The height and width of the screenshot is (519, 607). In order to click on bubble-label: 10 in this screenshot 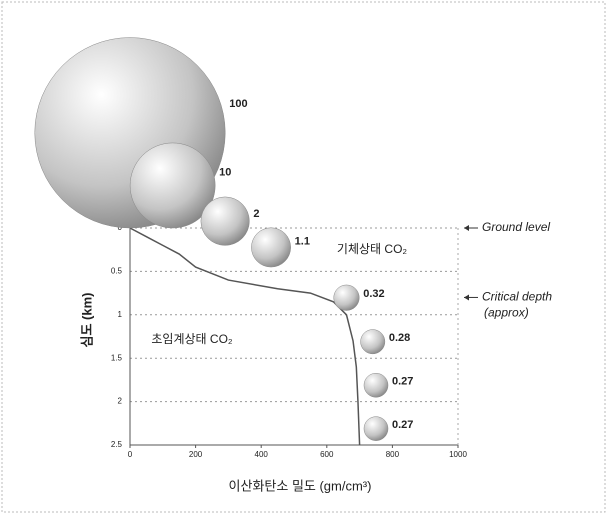, I will do `click(225, 173)`.